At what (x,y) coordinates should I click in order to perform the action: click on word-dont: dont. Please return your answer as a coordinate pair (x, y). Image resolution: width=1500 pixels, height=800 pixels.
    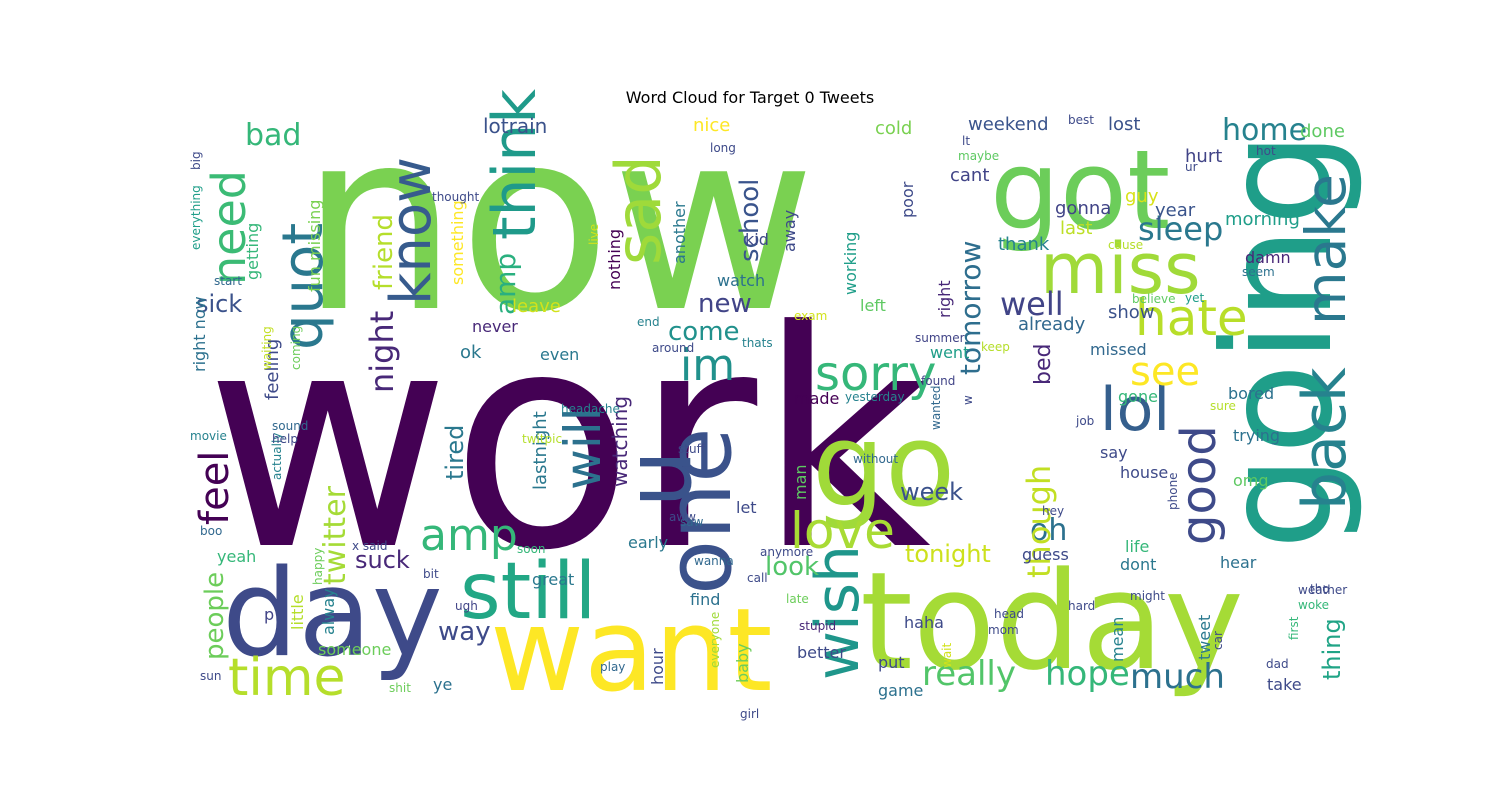
    Looking at the image, I should click on (1138, 564).